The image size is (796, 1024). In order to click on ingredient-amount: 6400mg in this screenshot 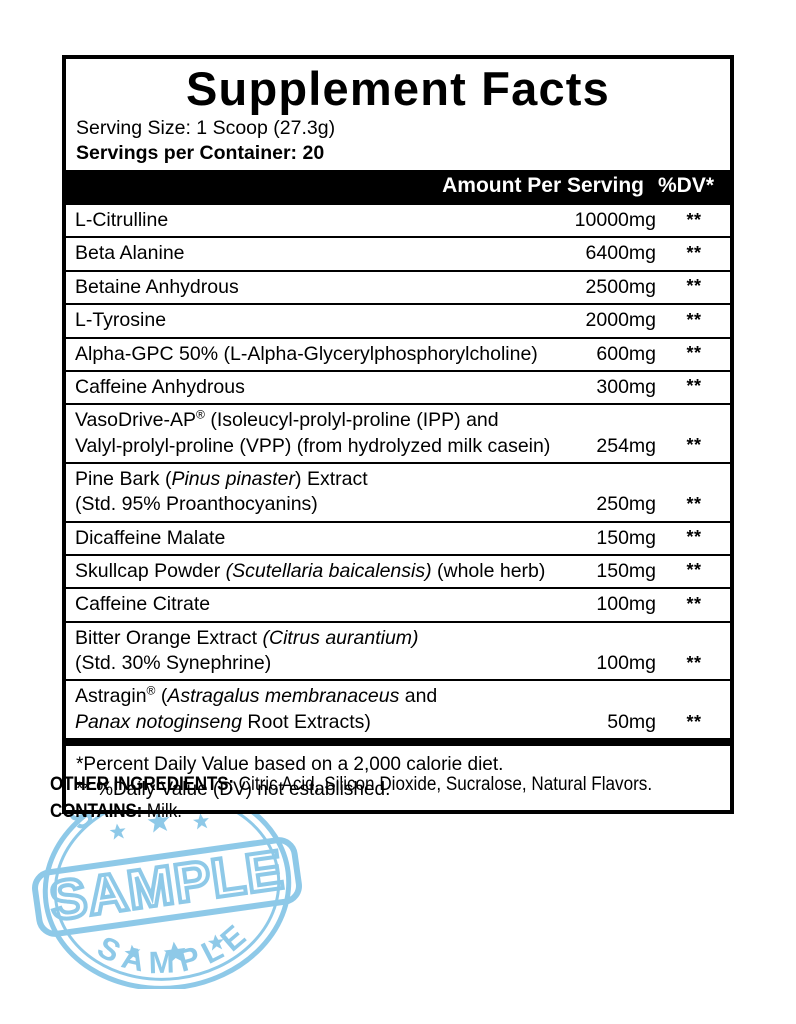, I will do `click(620, 253)`.